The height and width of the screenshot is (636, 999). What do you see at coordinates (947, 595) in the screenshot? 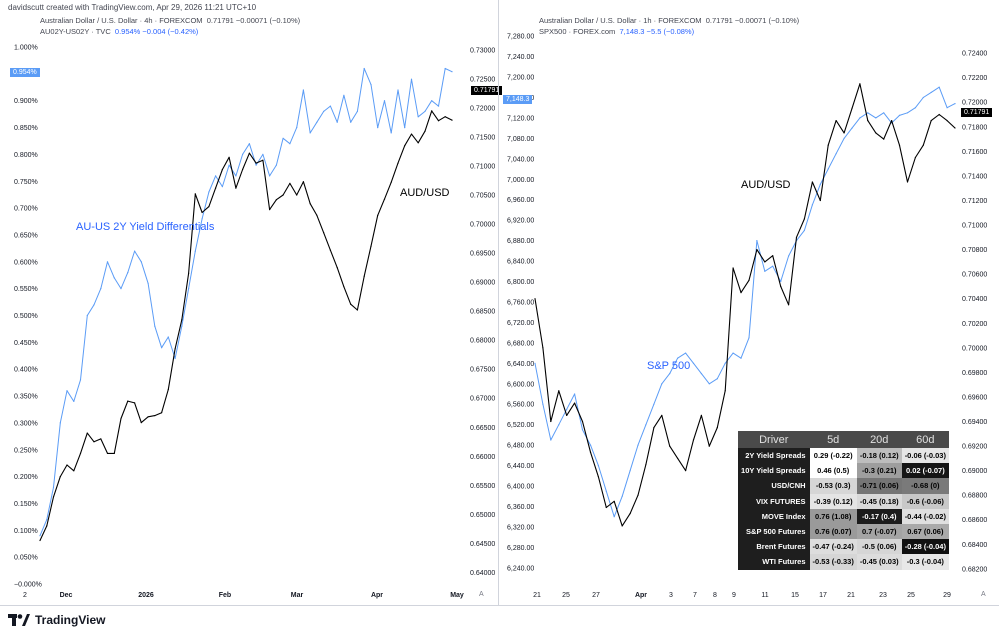
I see `x-tick: 29` at bounding box center [947, 595].